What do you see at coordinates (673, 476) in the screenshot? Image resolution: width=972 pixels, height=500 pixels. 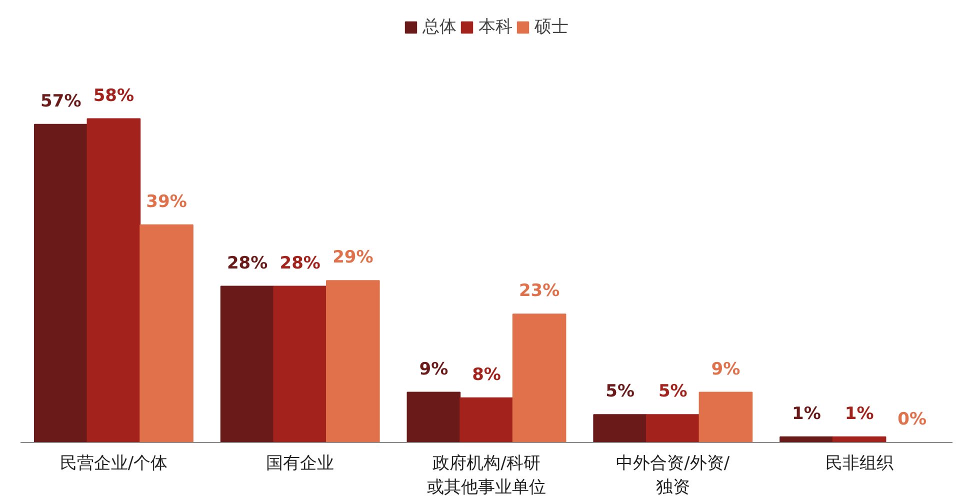 I see `x-tick-label: 中外合资/外资/独资` at bounding box center [673, 476].